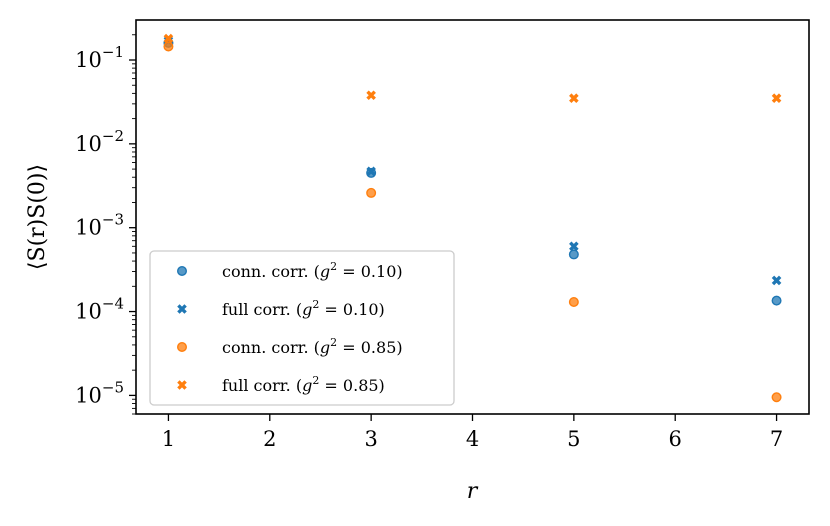 The image size is (830, 526). Describe the element at coordinates (473, 491) in the screenshot. I see `x-axis-label: r` at that location.